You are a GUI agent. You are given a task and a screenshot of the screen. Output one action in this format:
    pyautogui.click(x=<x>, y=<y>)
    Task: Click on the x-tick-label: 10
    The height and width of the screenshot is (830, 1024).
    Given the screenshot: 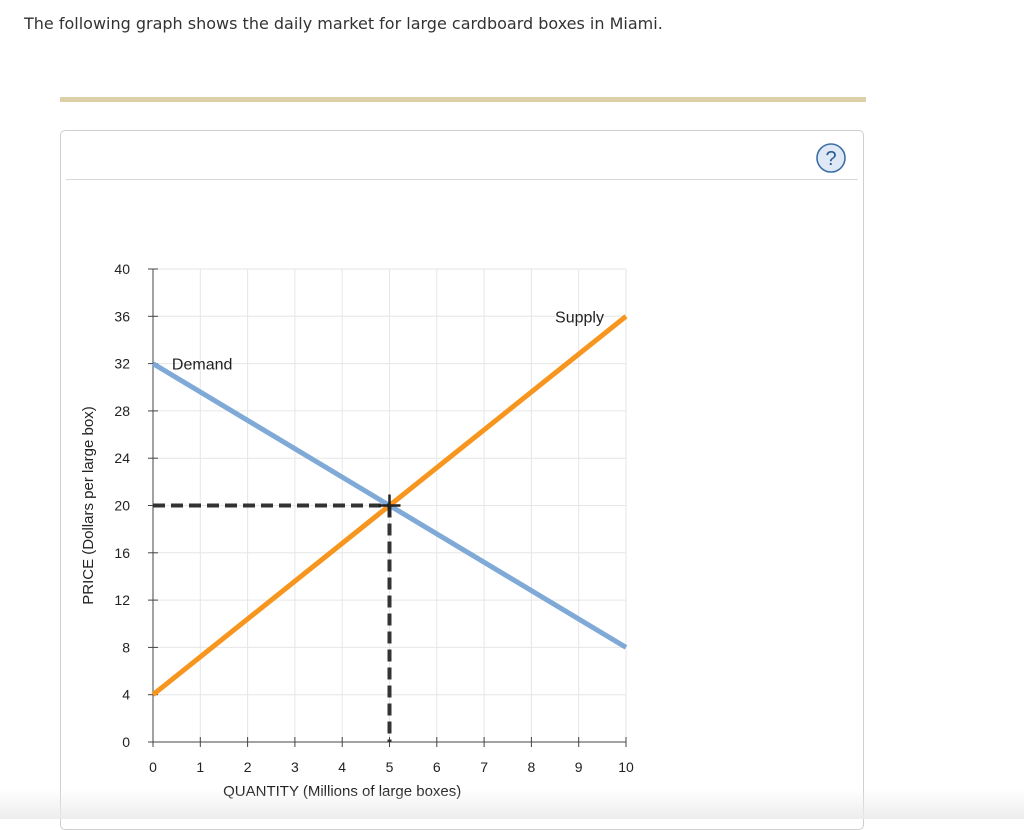 What is the action you would take?
    pyautogui.click(x=626, y=767)
    